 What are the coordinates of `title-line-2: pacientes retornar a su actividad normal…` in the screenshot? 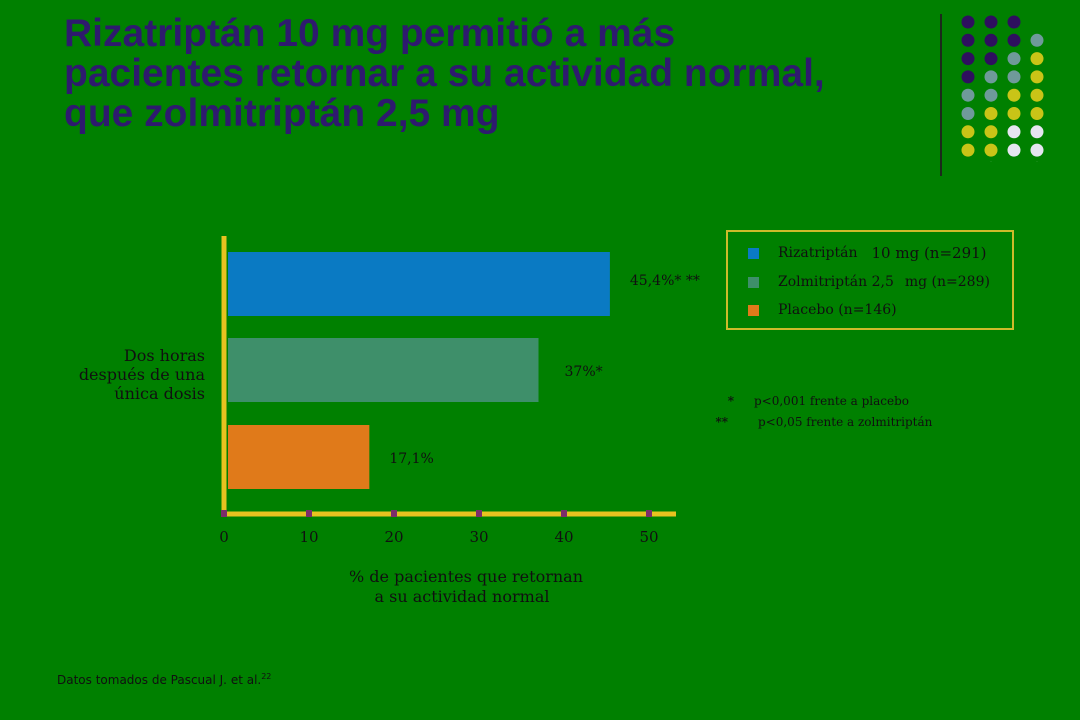 It's located at (444, 73).